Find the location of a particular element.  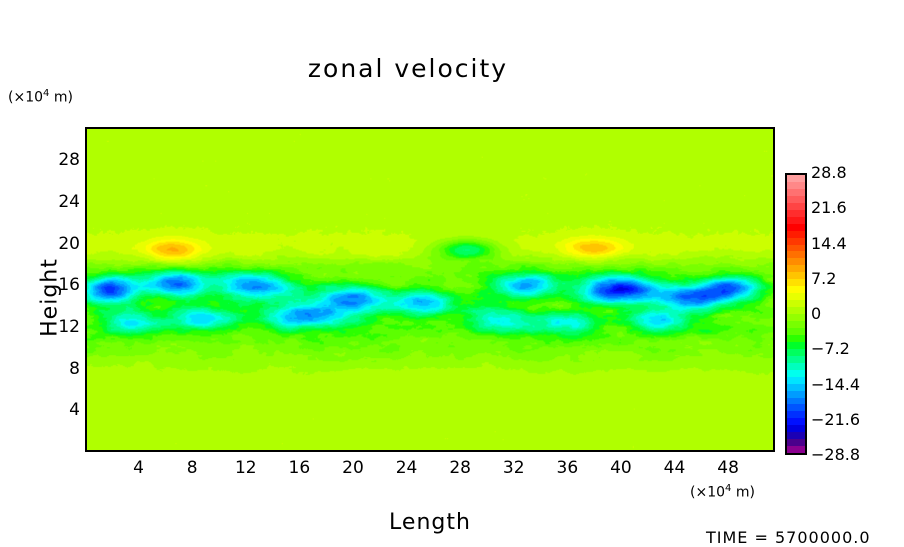

y-tick-8: 8 is located at coordinates (74, 368).